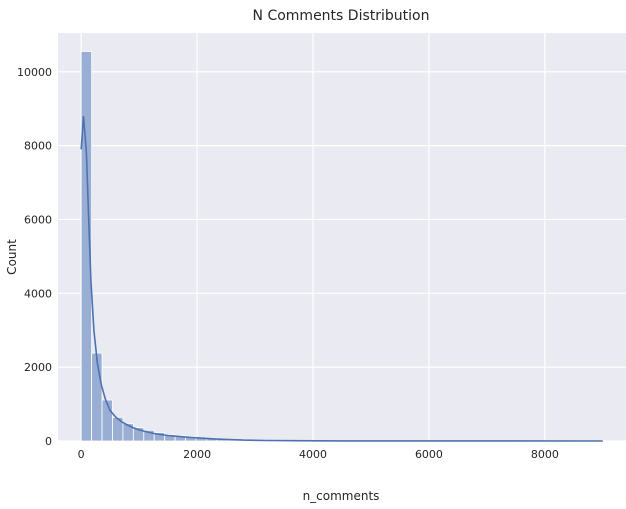 The image size is (626, 509). What do you see at coordinates (48, 441) in the screenshot?
I see `y-tick-label: 0` at bounding box center [48, 441].